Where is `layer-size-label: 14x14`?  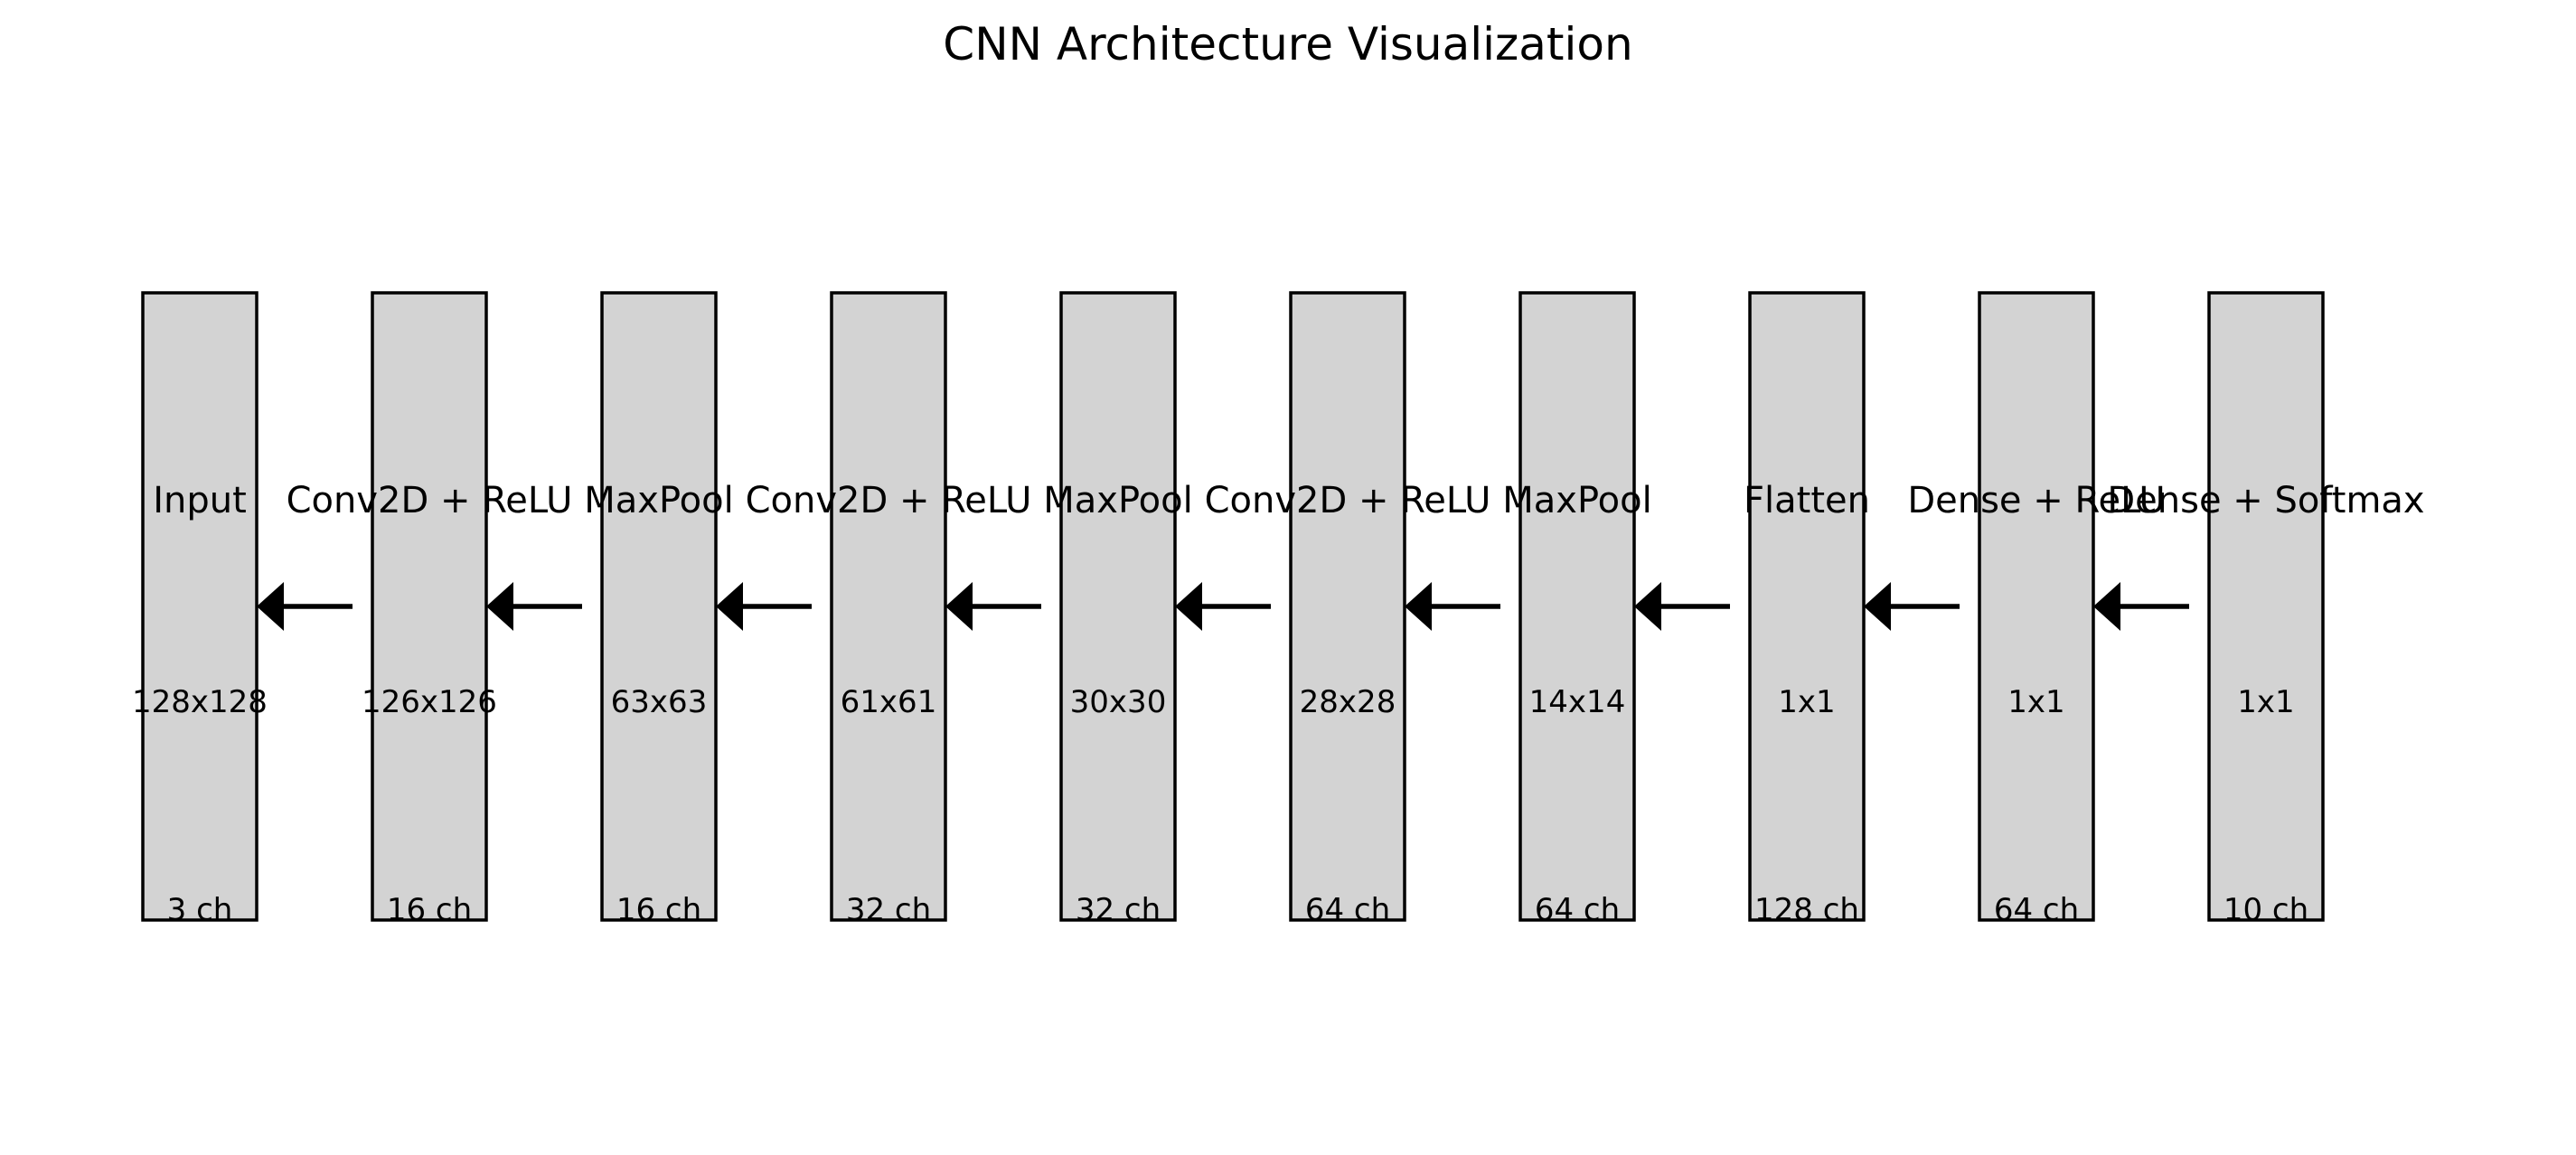 layer-size-label: 14x14 is located at coordinates (1578, 702).